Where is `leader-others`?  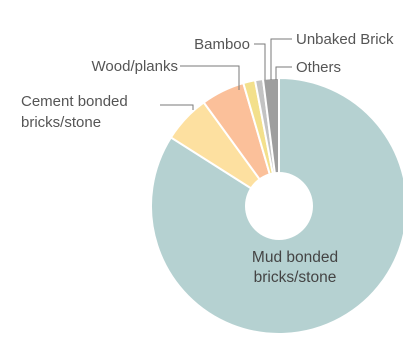
leader-others is located at coordinates (283, 73).